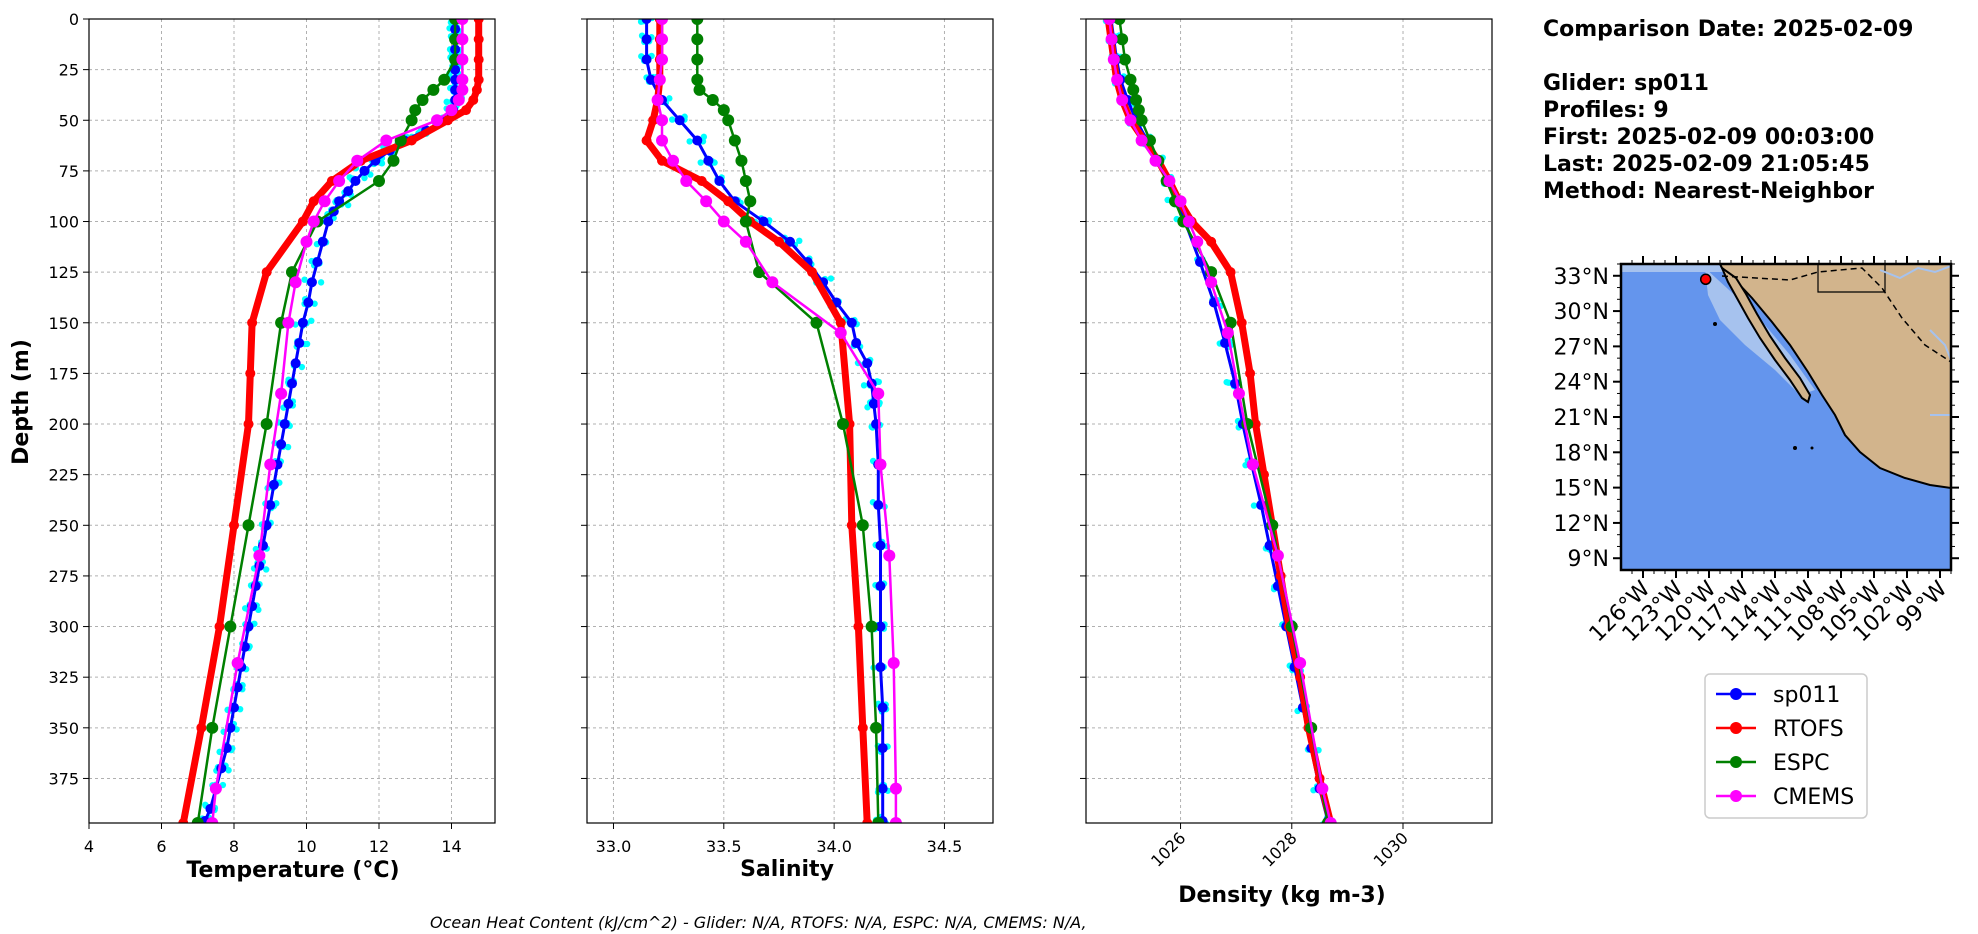 The width and height of the screenshot is (1978, 934). Describe the element at coordinates (63, 525) in the screenshot. I see `y-tick-label: 250` at that location.